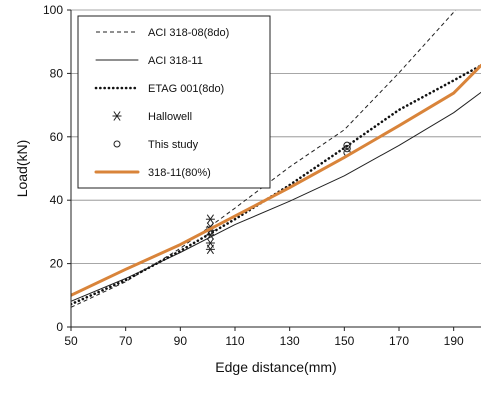 The width and height of the screenshot is (500, 400). I want to click on x-tick-label: 170, so click(399, 341).